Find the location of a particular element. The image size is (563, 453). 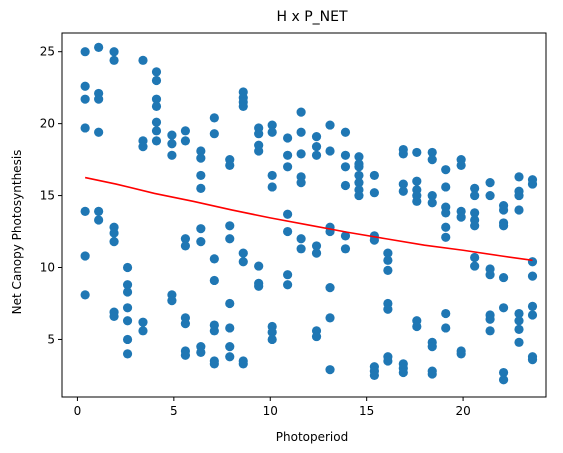

y-axis-label: Net Canopy Photosynthesis is located at coordinates (17, 232).